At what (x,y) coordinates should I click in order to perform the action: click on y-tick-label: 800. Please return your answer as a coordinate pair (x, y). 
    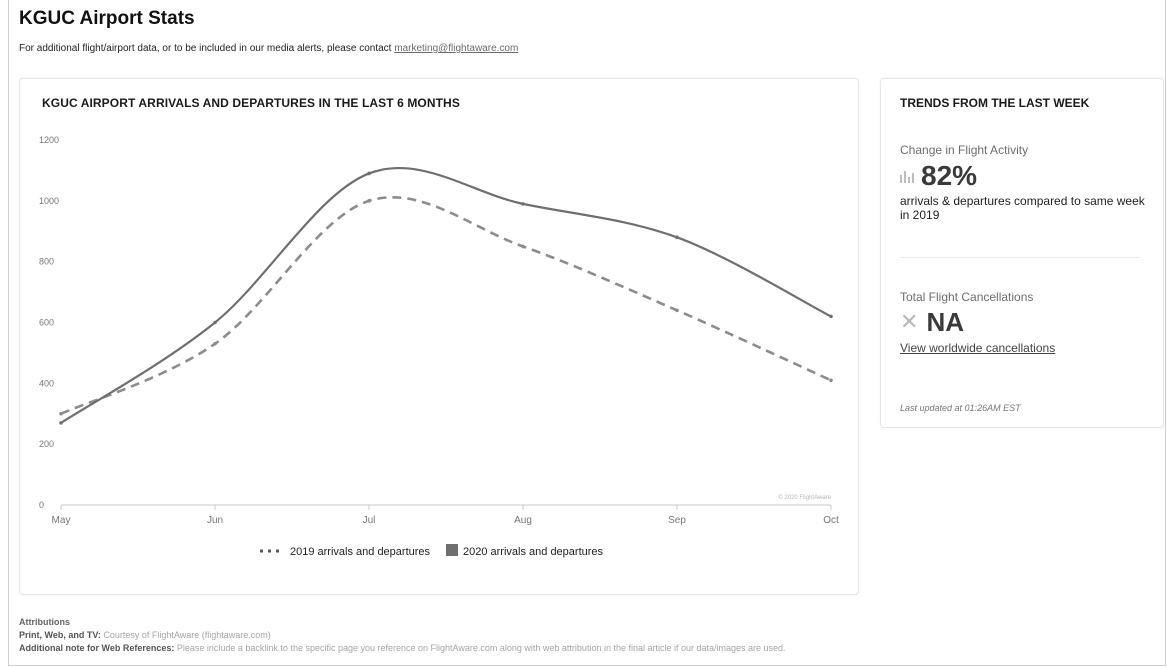
    Looking at the image, I should click on (46, 262).